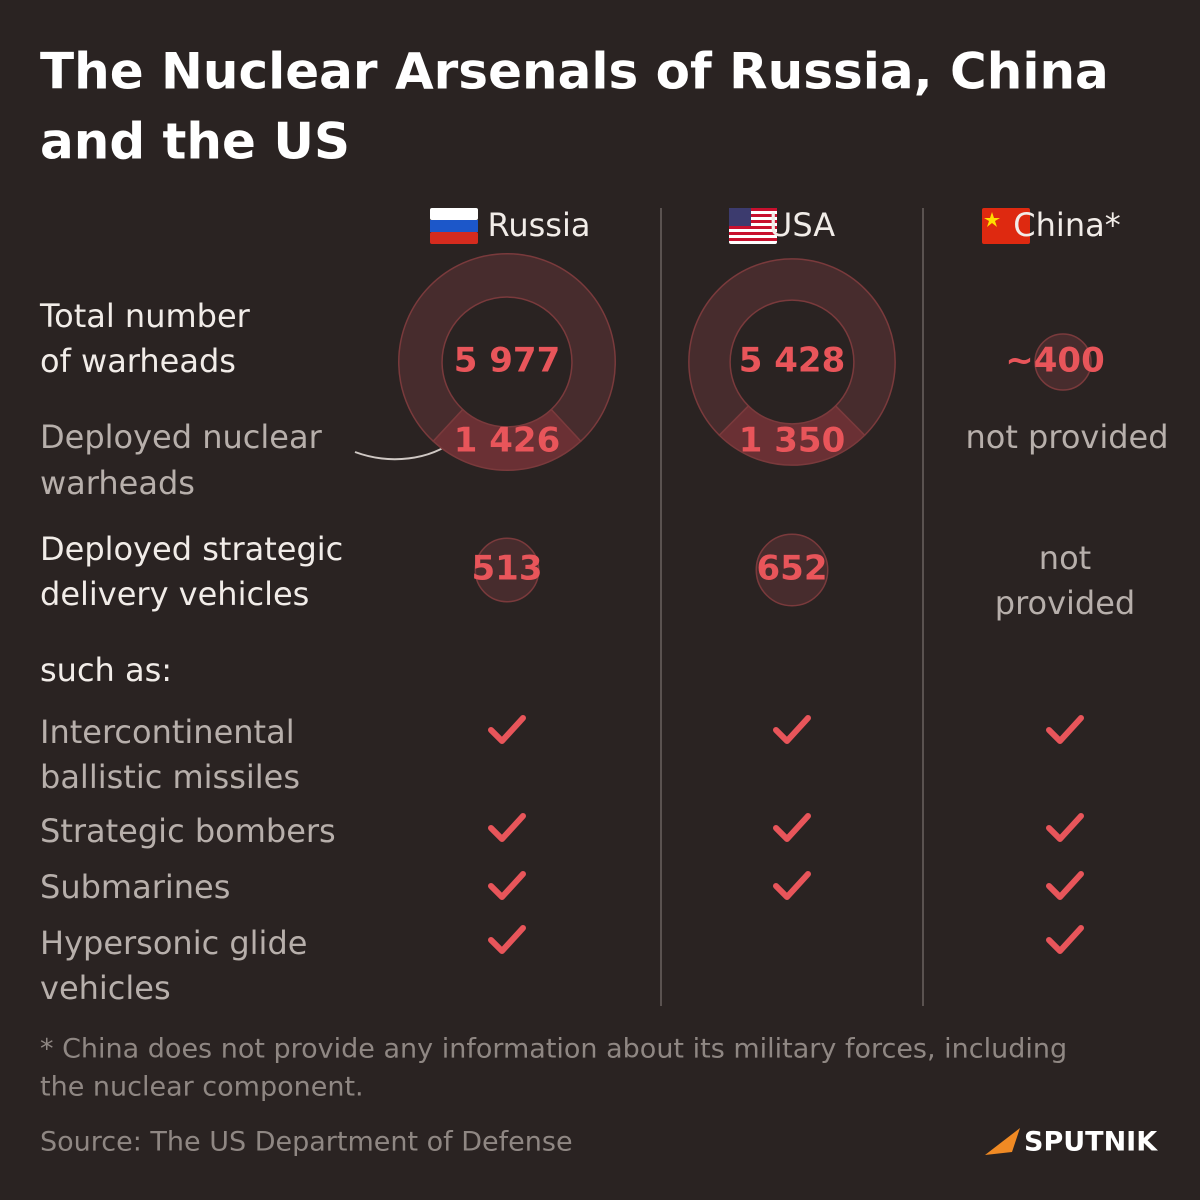 Image resolution: width=1200 pixels, height=1200 pixels. I want to click on row-label: such as:, so click(106, 670).